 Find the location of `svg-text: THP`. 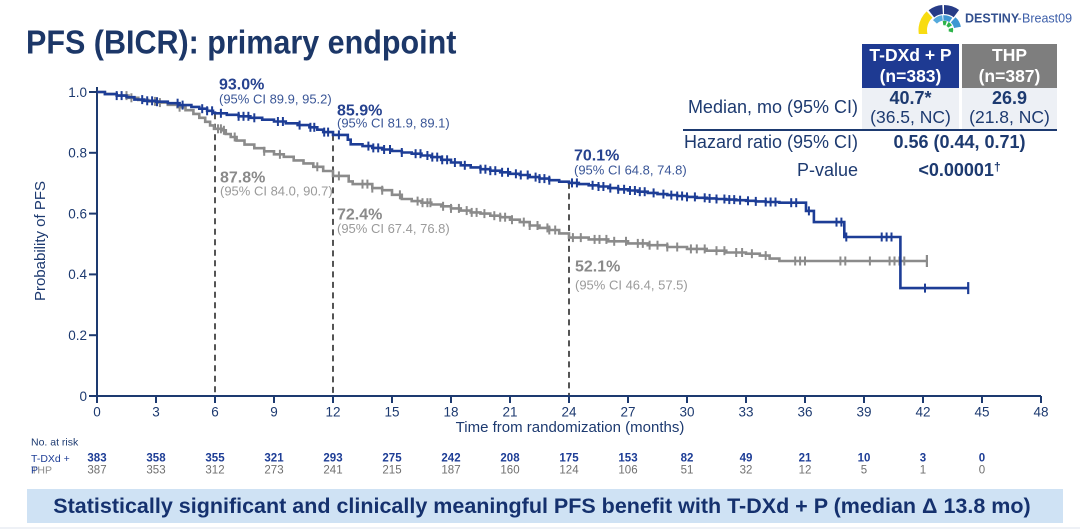

svg-text: THP is located at coordinates (41, 471).